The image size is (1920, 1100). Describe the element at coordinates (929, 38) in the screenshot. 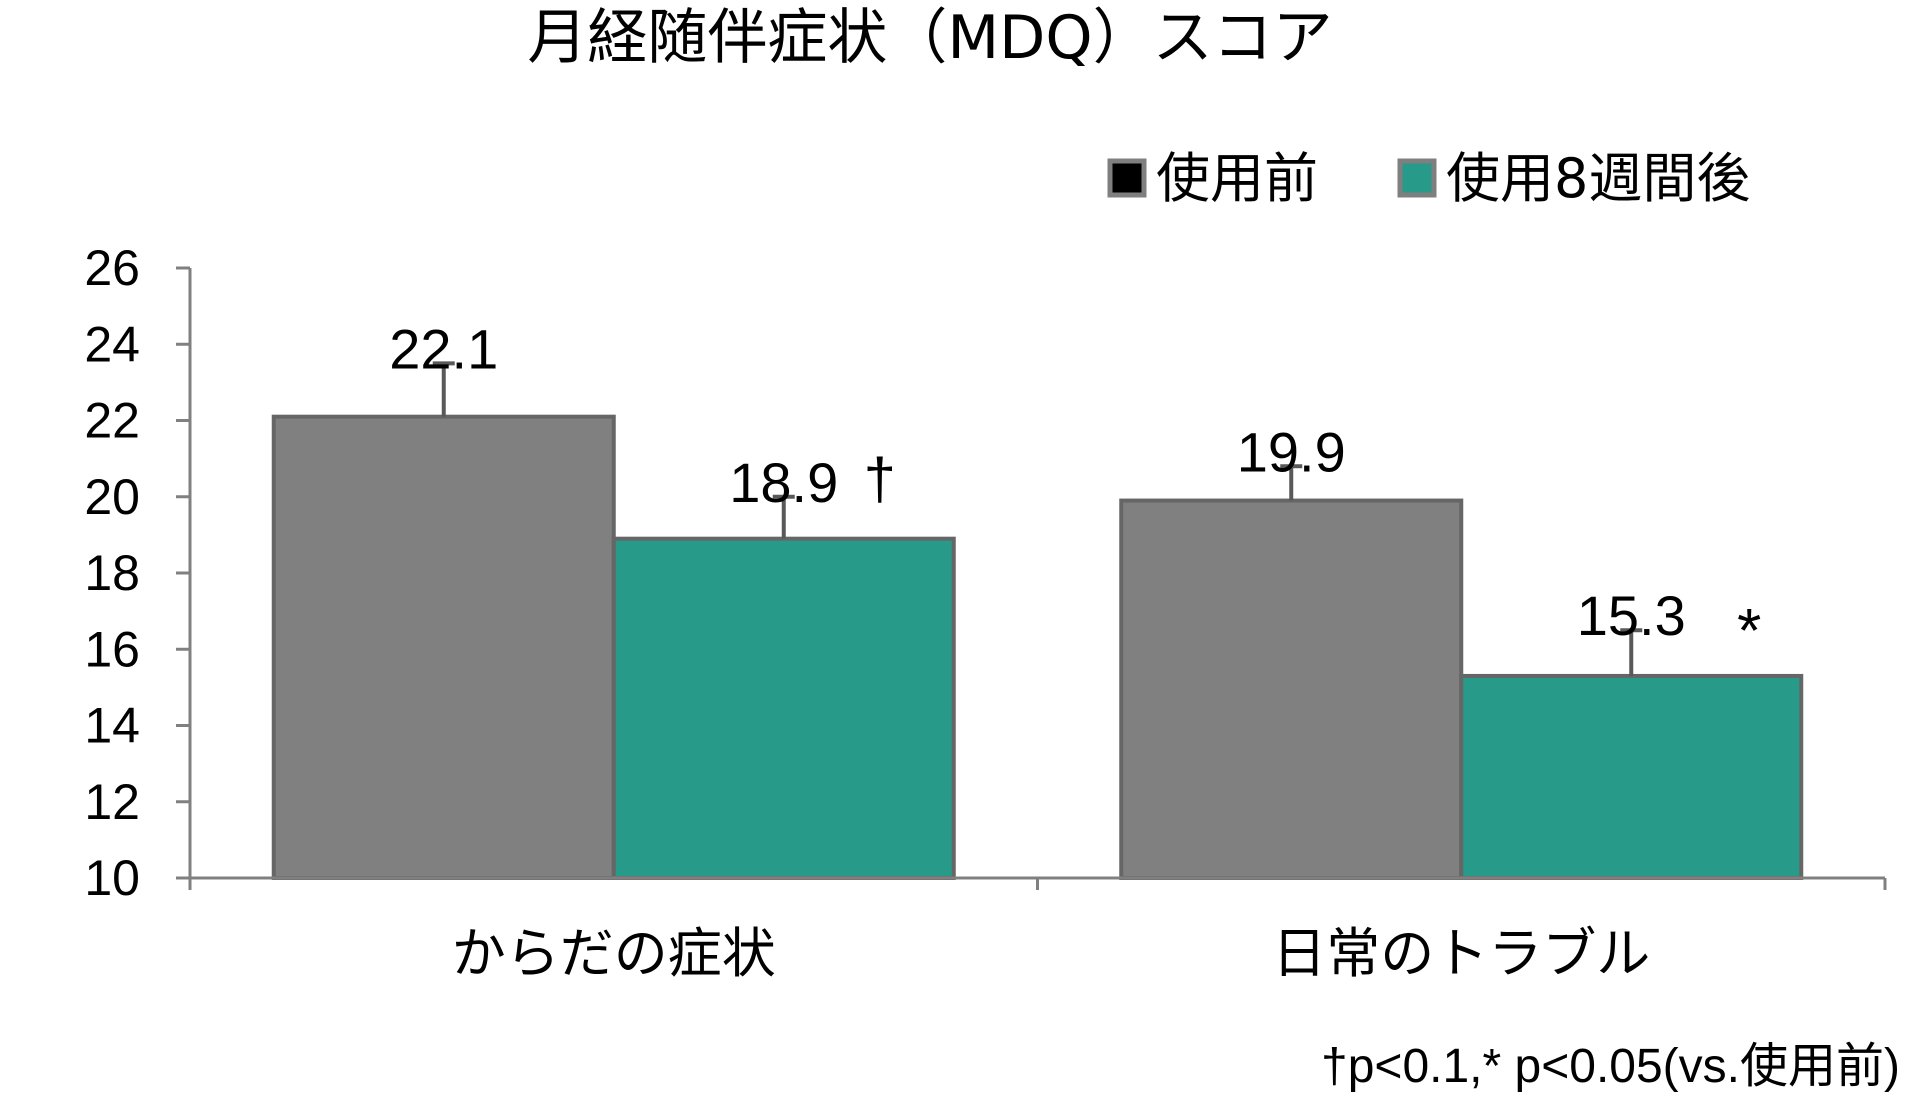

I see `chart-title: 月経随伴症状（MDQ）スコア` at that location.